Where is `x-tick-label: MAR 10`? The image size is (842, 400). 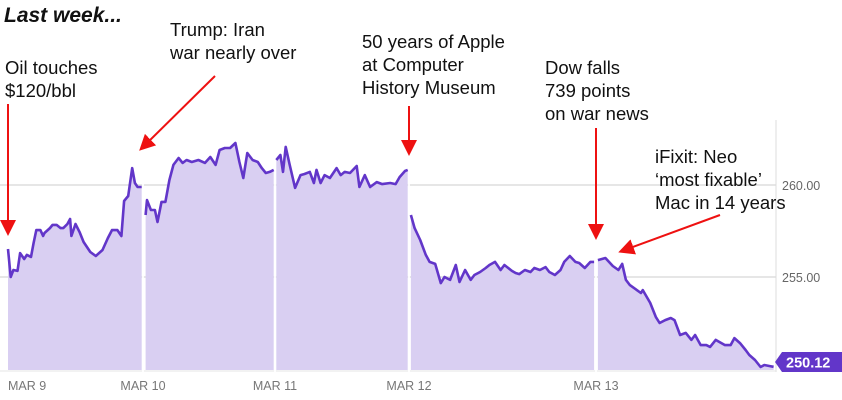 x-tick-label: MAR 10 is located at coordinates (142, 386).